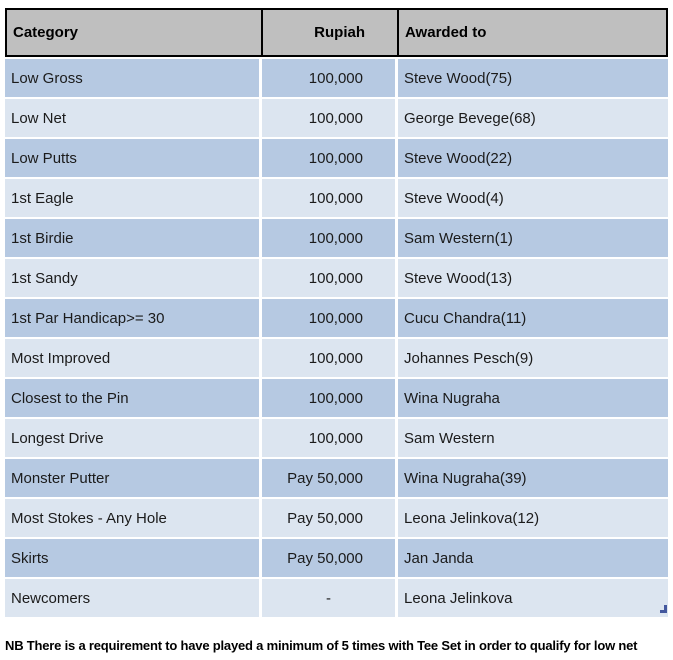 The height and width of the screenshot is (660, 673). I want to click on table-row: 1st Eagle 100,000 Steve Wood(4), so click(336, 198).